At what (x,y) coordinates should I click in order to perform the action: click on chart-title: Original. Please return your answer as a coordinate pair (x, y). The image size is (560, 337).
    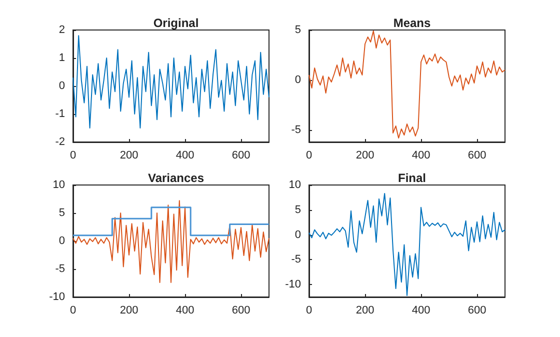
    Looking at the image, I should click on (176, 23).